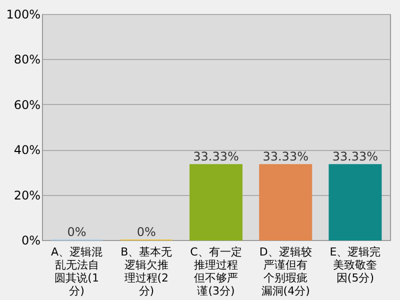 Image resolution: width=400 pixels, height=300 pixels. What do you see at coordinates (27, 195) in the screenshot?
I see `y-tick-label: 20%` at bounding box center [27, 195].